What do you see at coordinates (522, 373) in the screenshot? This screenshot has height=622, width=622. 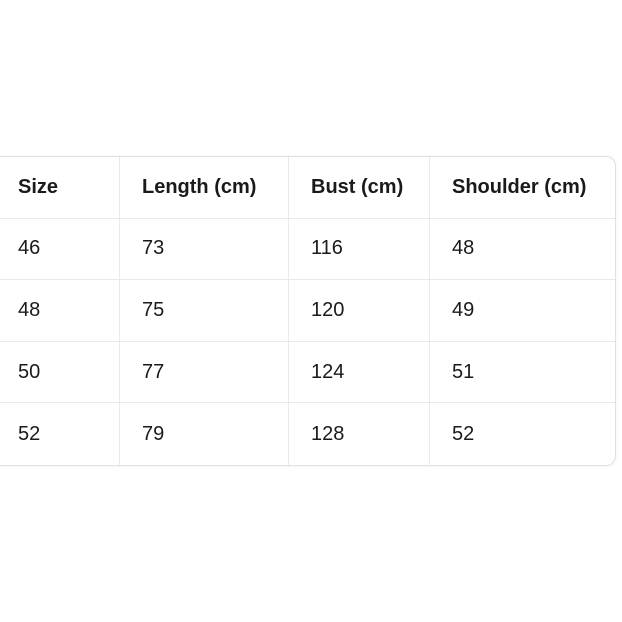 I see `table-cell-shoulder: 51` at bounding box center [522, 373].